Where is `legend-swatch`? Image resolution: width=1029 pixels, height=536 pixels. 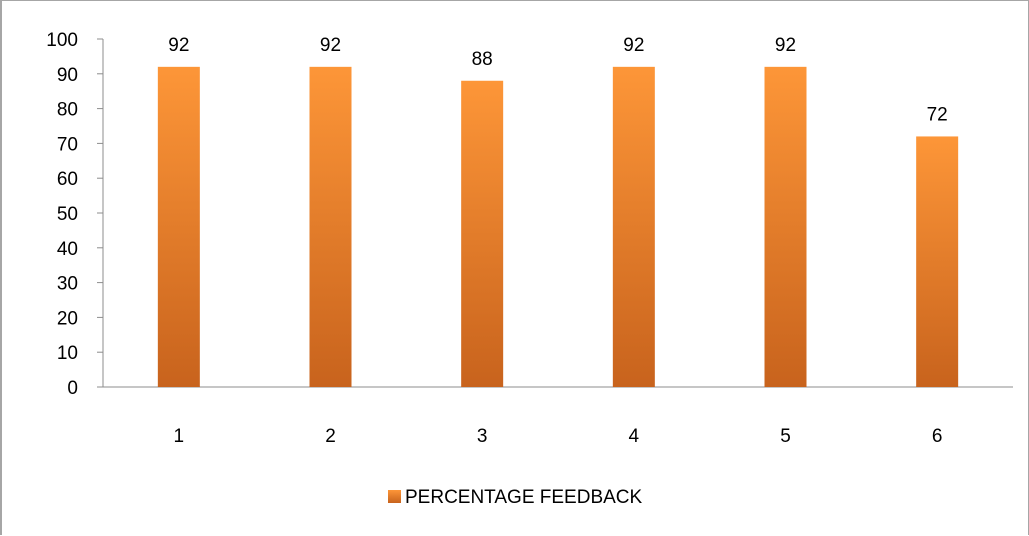 legend-swatch is located at coordinates (394, 496).